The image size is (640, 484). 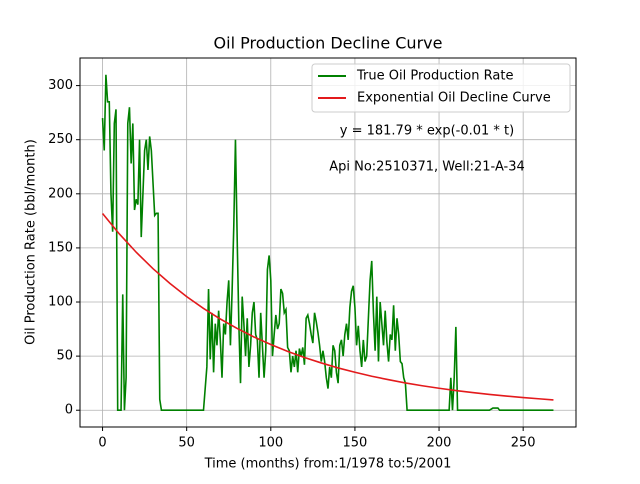 I want to click on y-tick-label: 250, so click(x=60, y=139).